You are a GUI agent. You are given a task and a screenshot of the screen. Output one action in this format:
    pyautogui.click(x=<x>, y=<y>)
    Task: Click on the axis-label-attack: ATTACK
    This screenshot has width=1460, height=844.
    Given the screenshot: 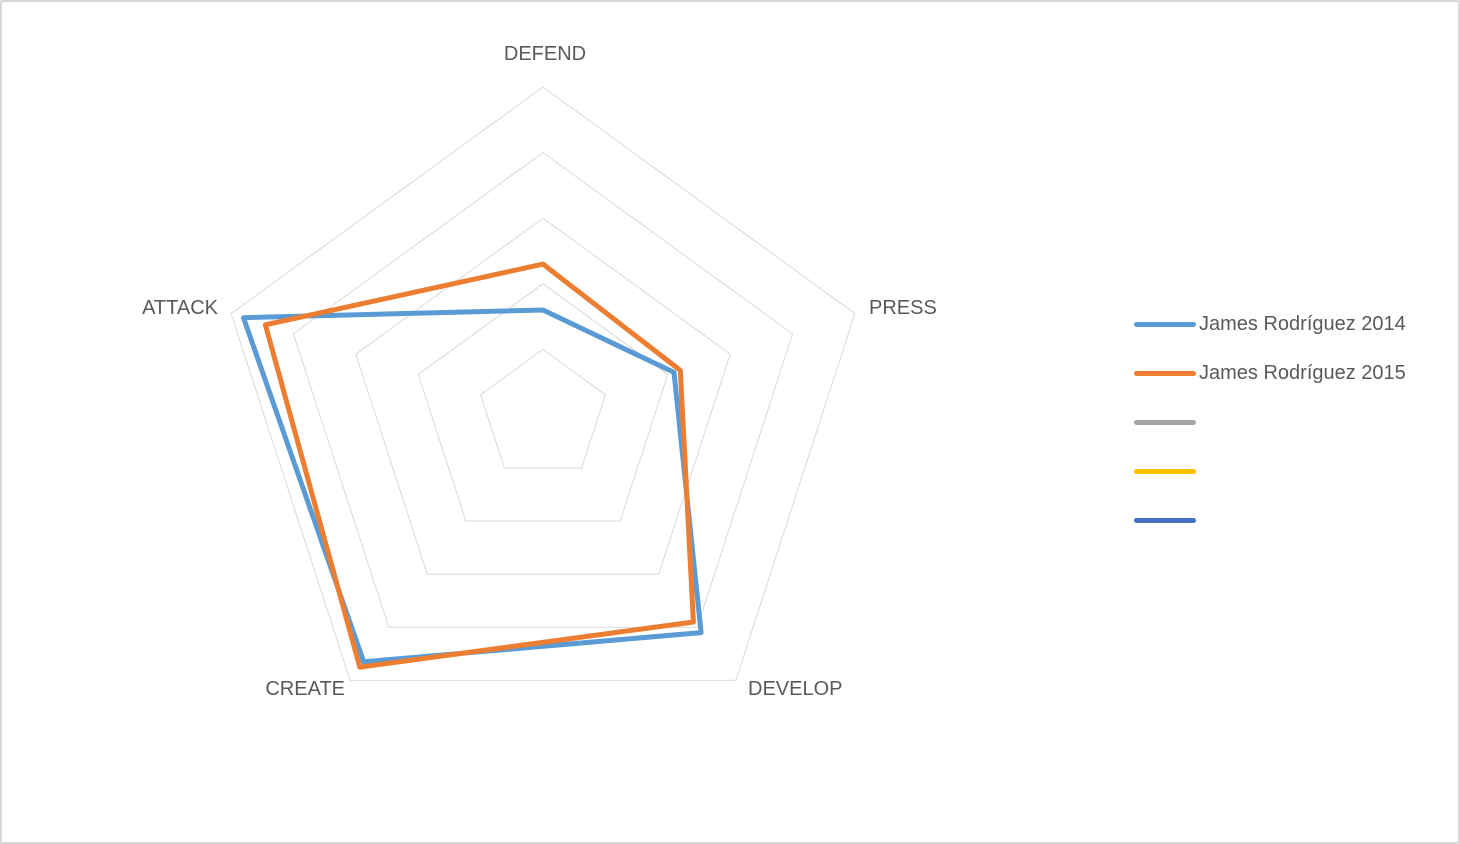 What is the action you would take?
    pyautogui.click(x=180, y=308)
    